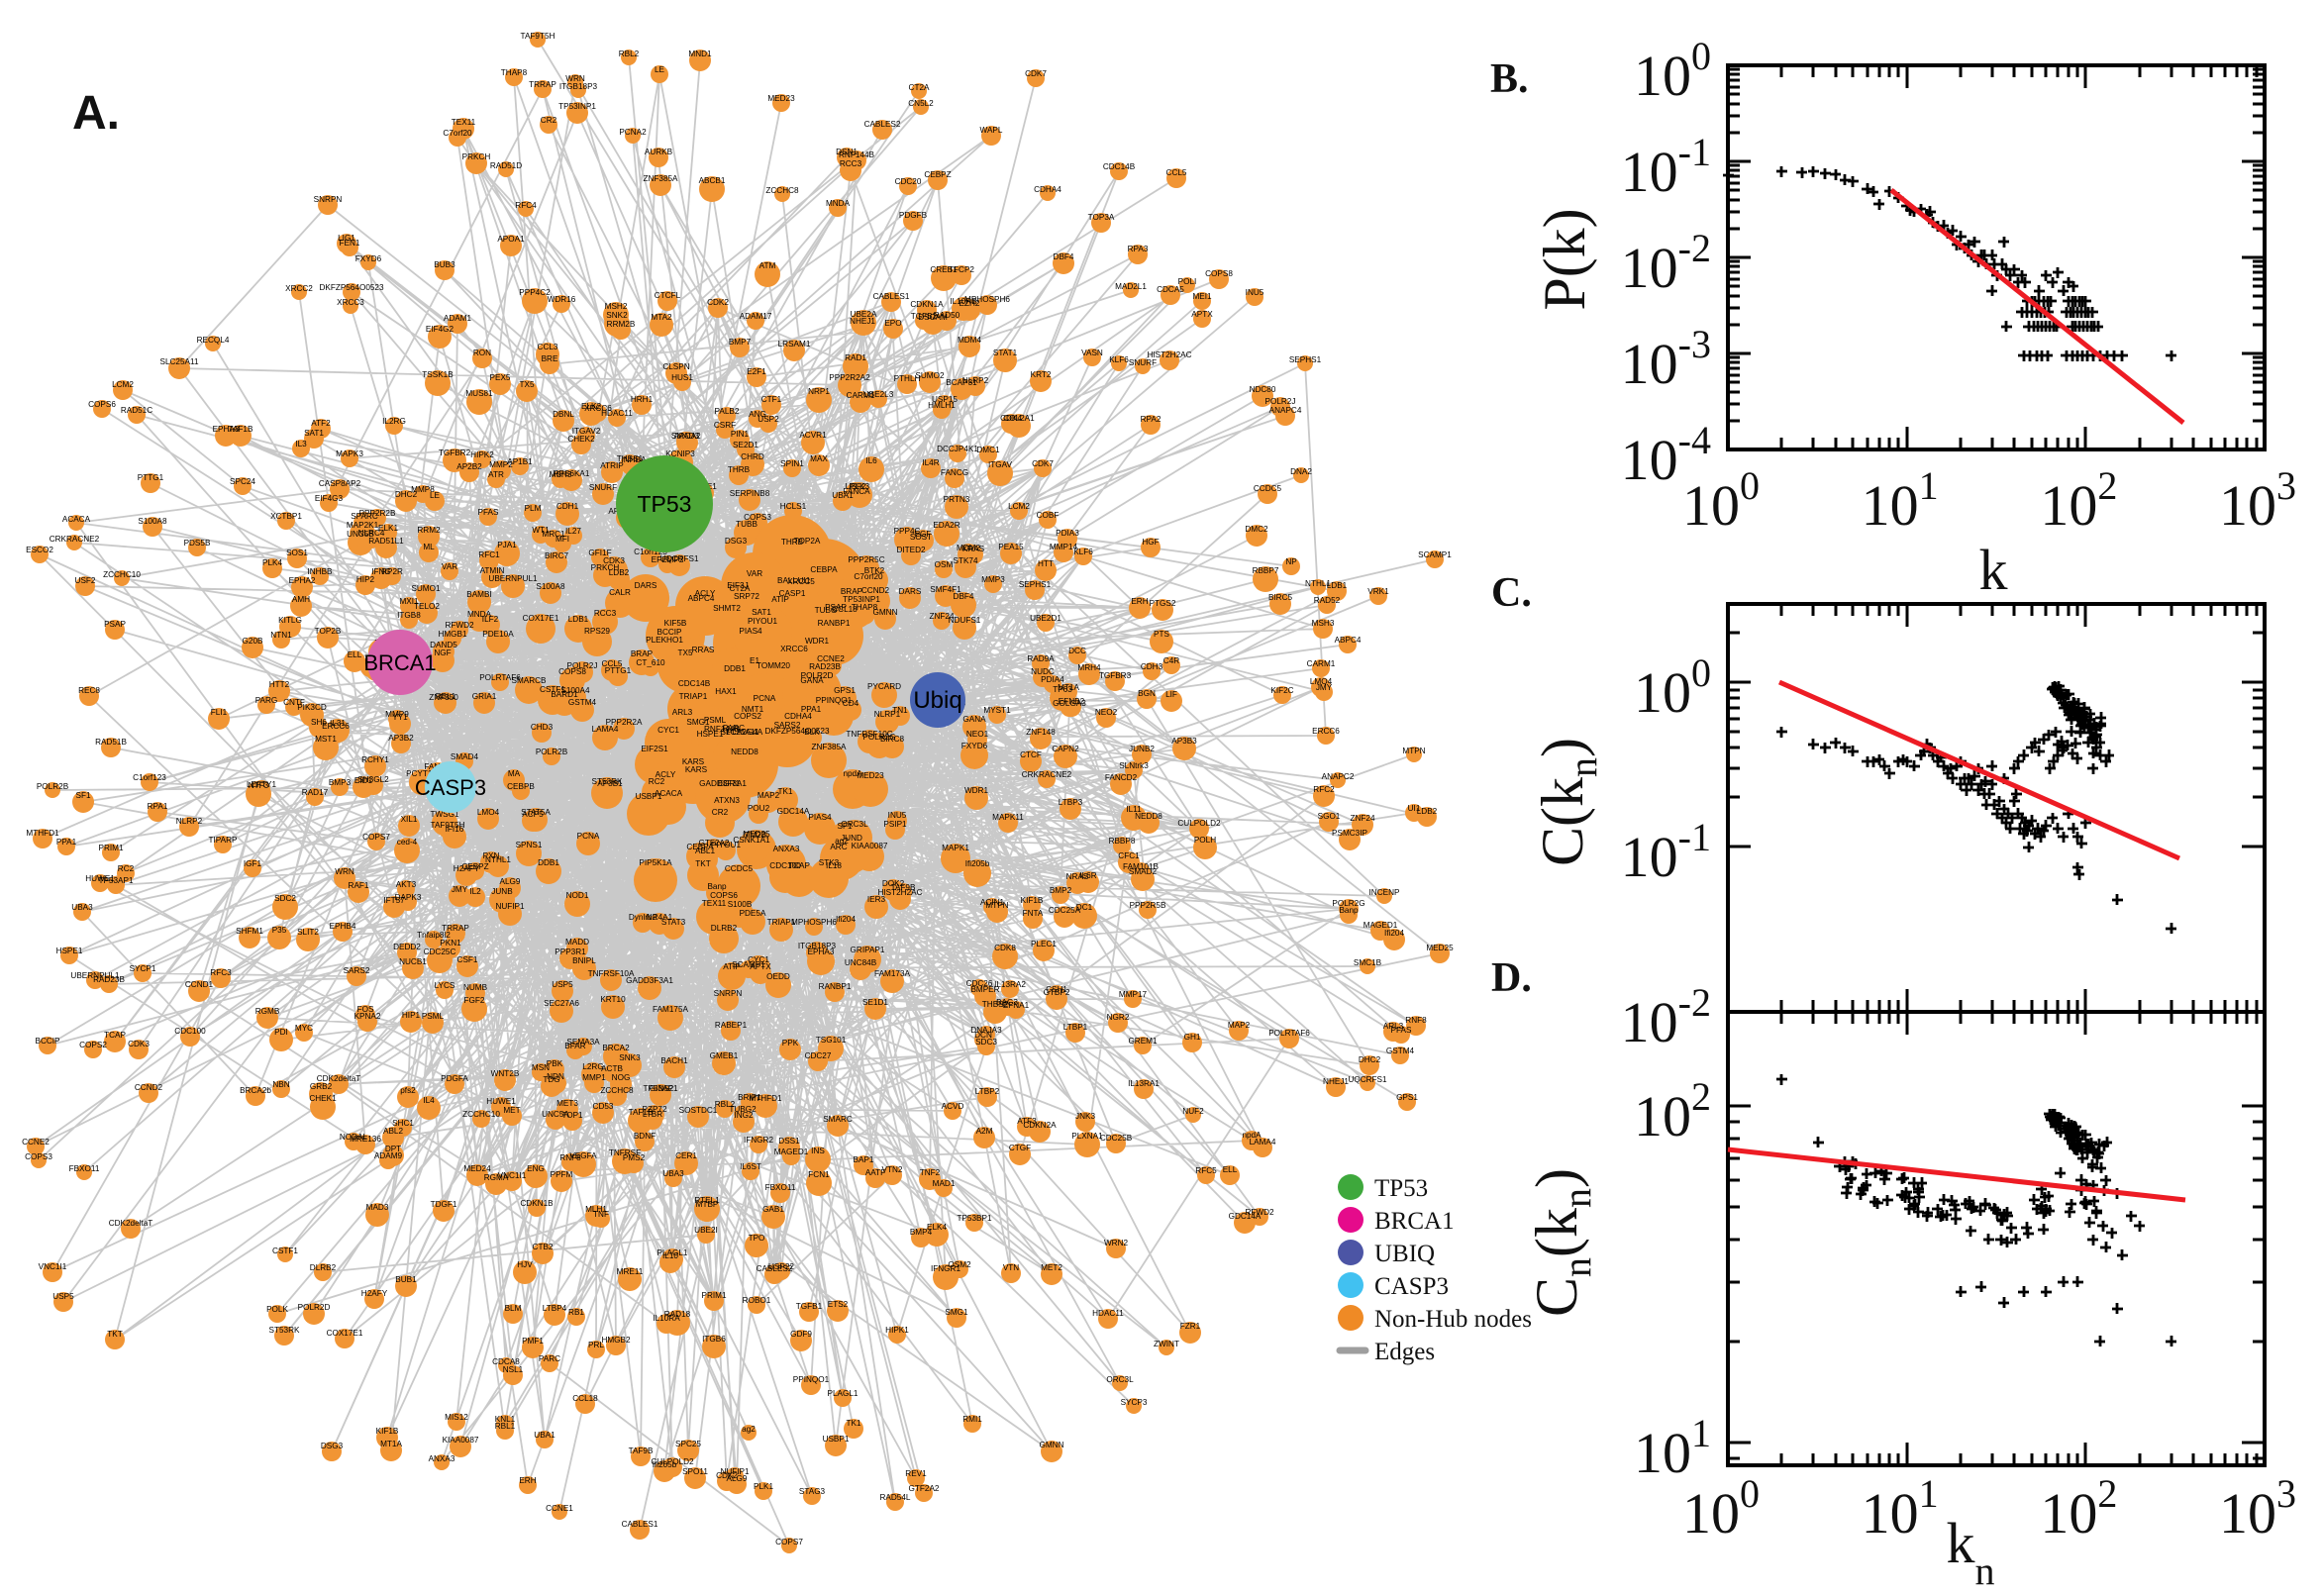 The image size is (2323, 1596). What do you see at coordinates (1370, 1059) in the screenshot?
I see `svg-text: DHC2` at bounding box center [1370, 1059].